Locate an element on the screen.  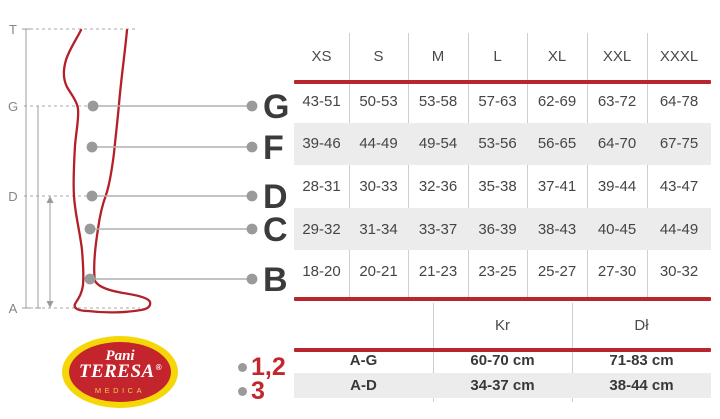
registered-icon: ® is located at coordinates (159, 367).